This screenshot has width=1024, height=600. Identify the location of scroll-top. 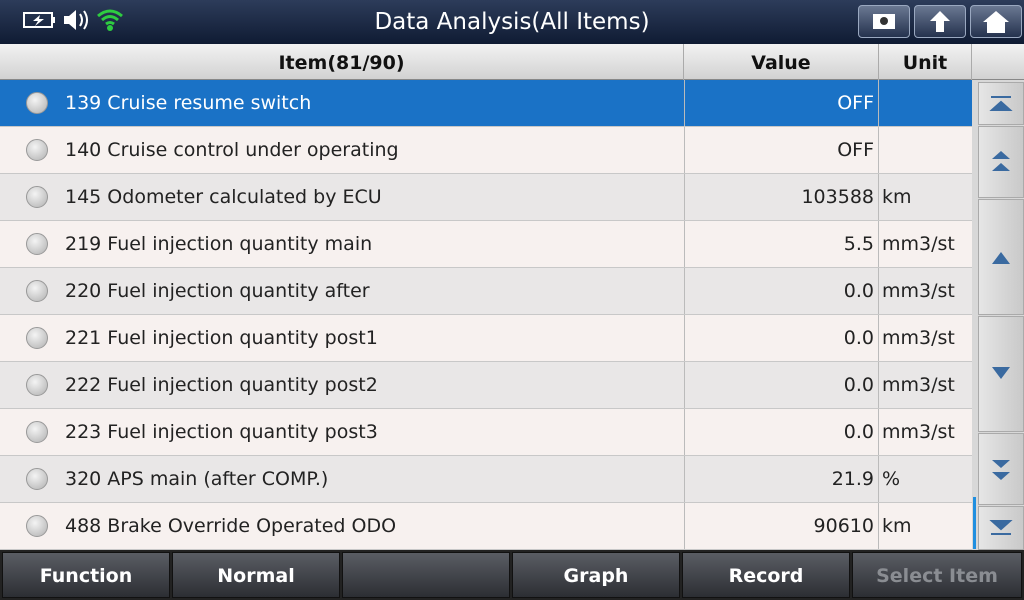
(1001, 103).